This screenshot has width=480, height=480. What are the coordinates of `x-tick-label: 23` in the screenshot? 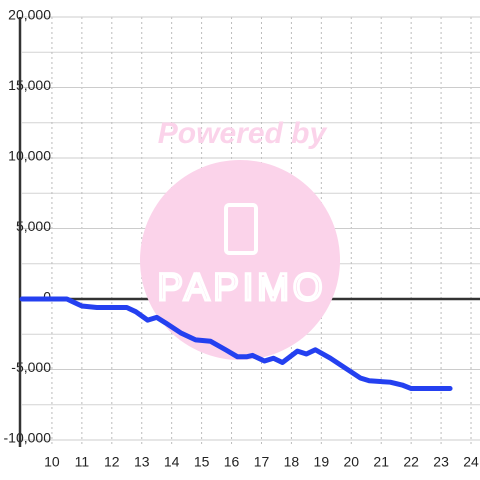 It's located at (441, 462).